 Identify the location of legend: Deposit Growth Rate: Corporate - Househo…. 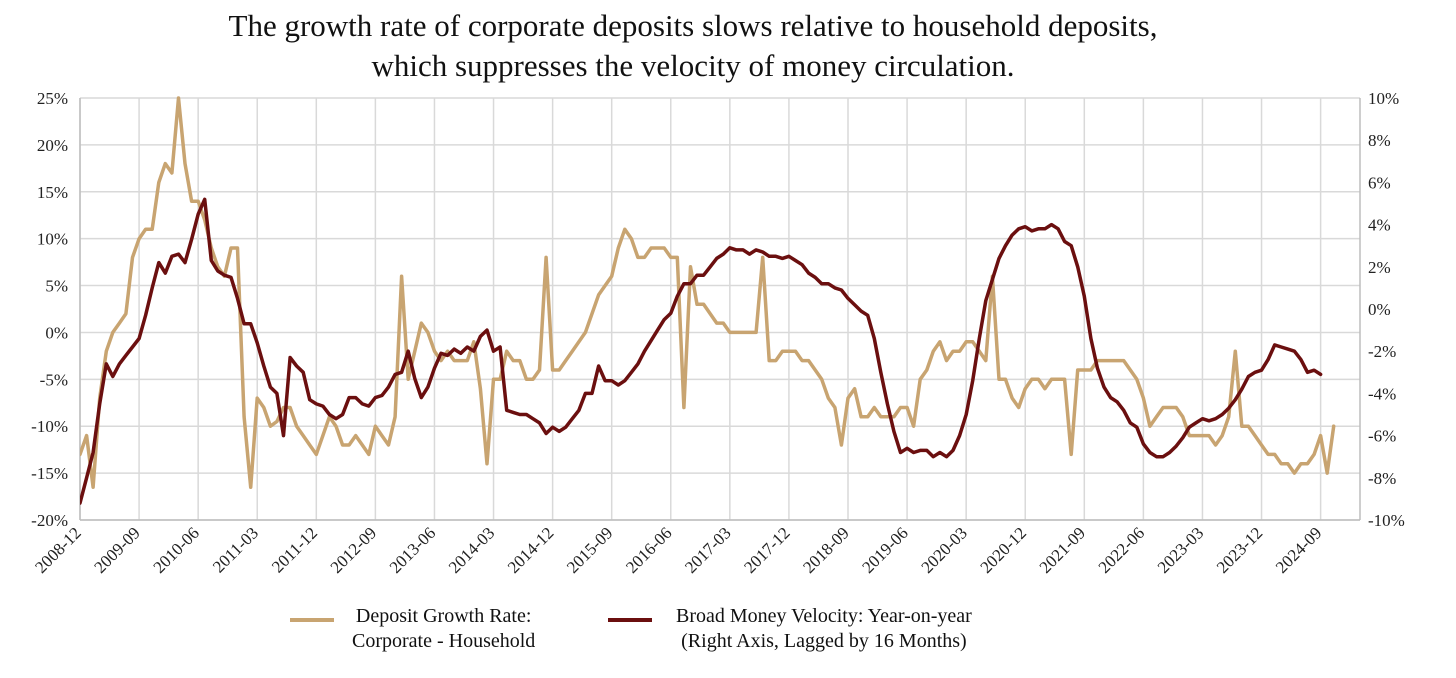
(670, 634).